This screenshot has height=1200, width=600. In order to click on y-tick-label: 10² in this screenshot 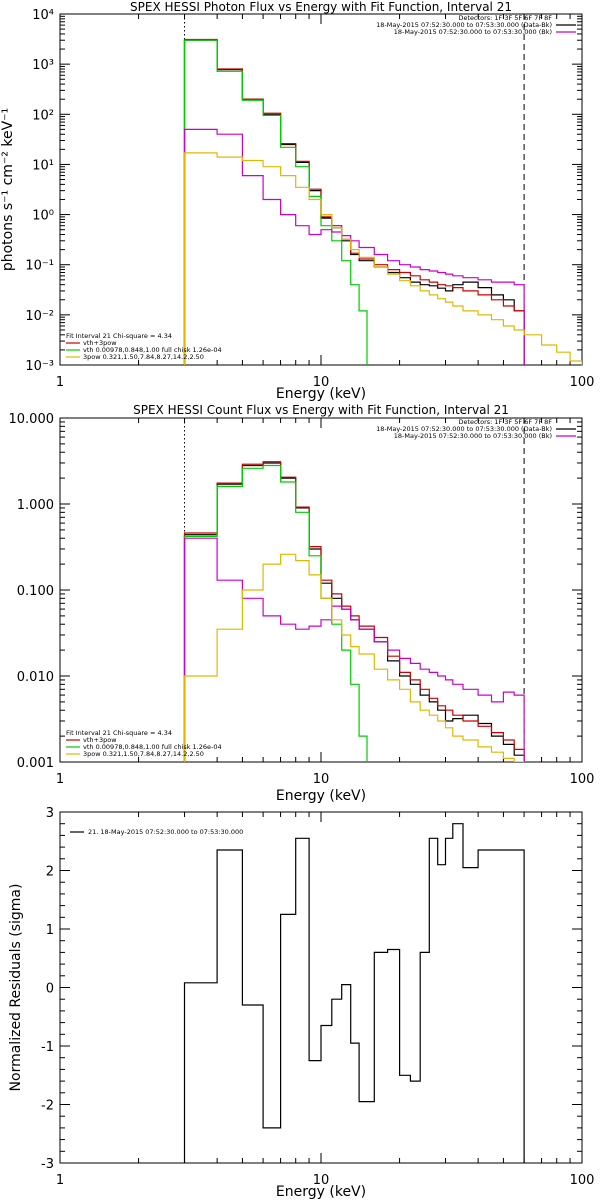, I will do `click(43, 115)`.